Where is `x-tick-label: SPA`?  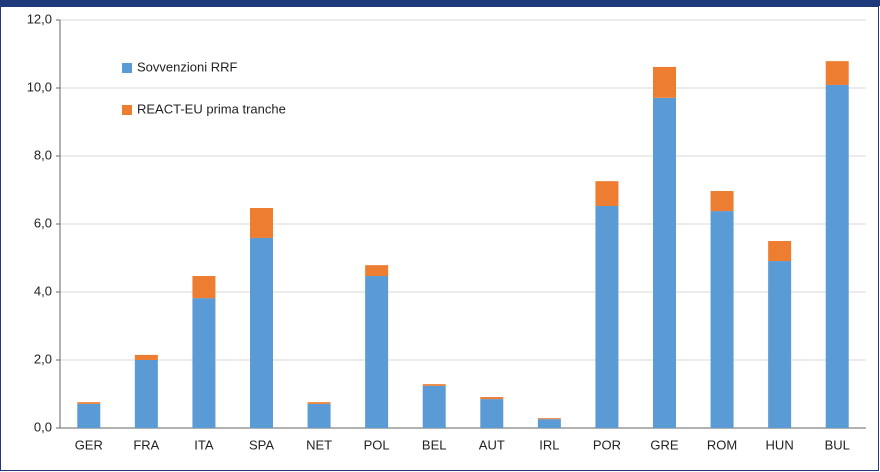
x-tick-label: SPA is located at coordinates (261, 444).